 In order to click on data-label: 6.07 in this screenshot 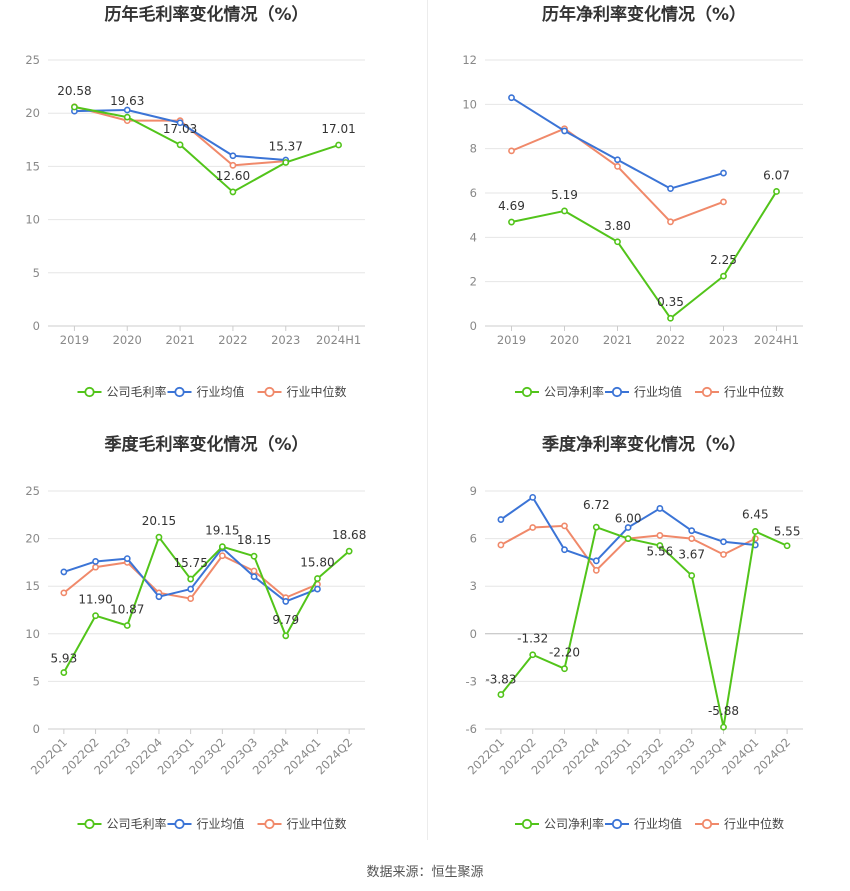, I will do `click(776, 175)`.